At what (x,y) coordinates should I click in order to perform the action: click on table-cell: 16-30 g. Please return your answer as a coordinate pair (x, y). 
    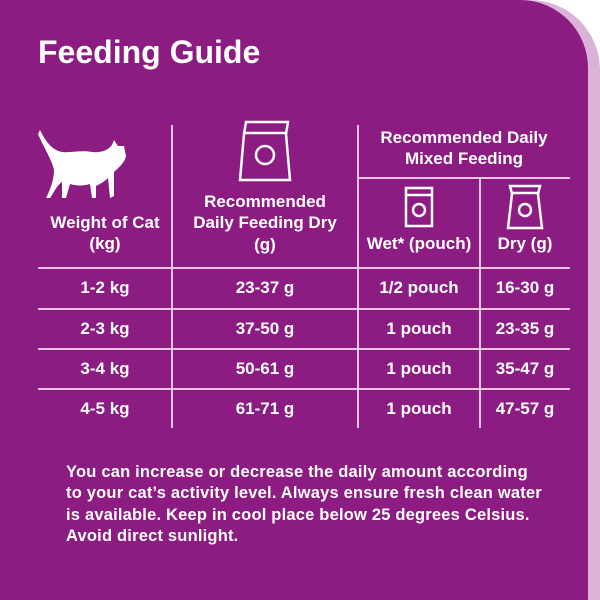
    Looking at the image, I should click on (525, 288).